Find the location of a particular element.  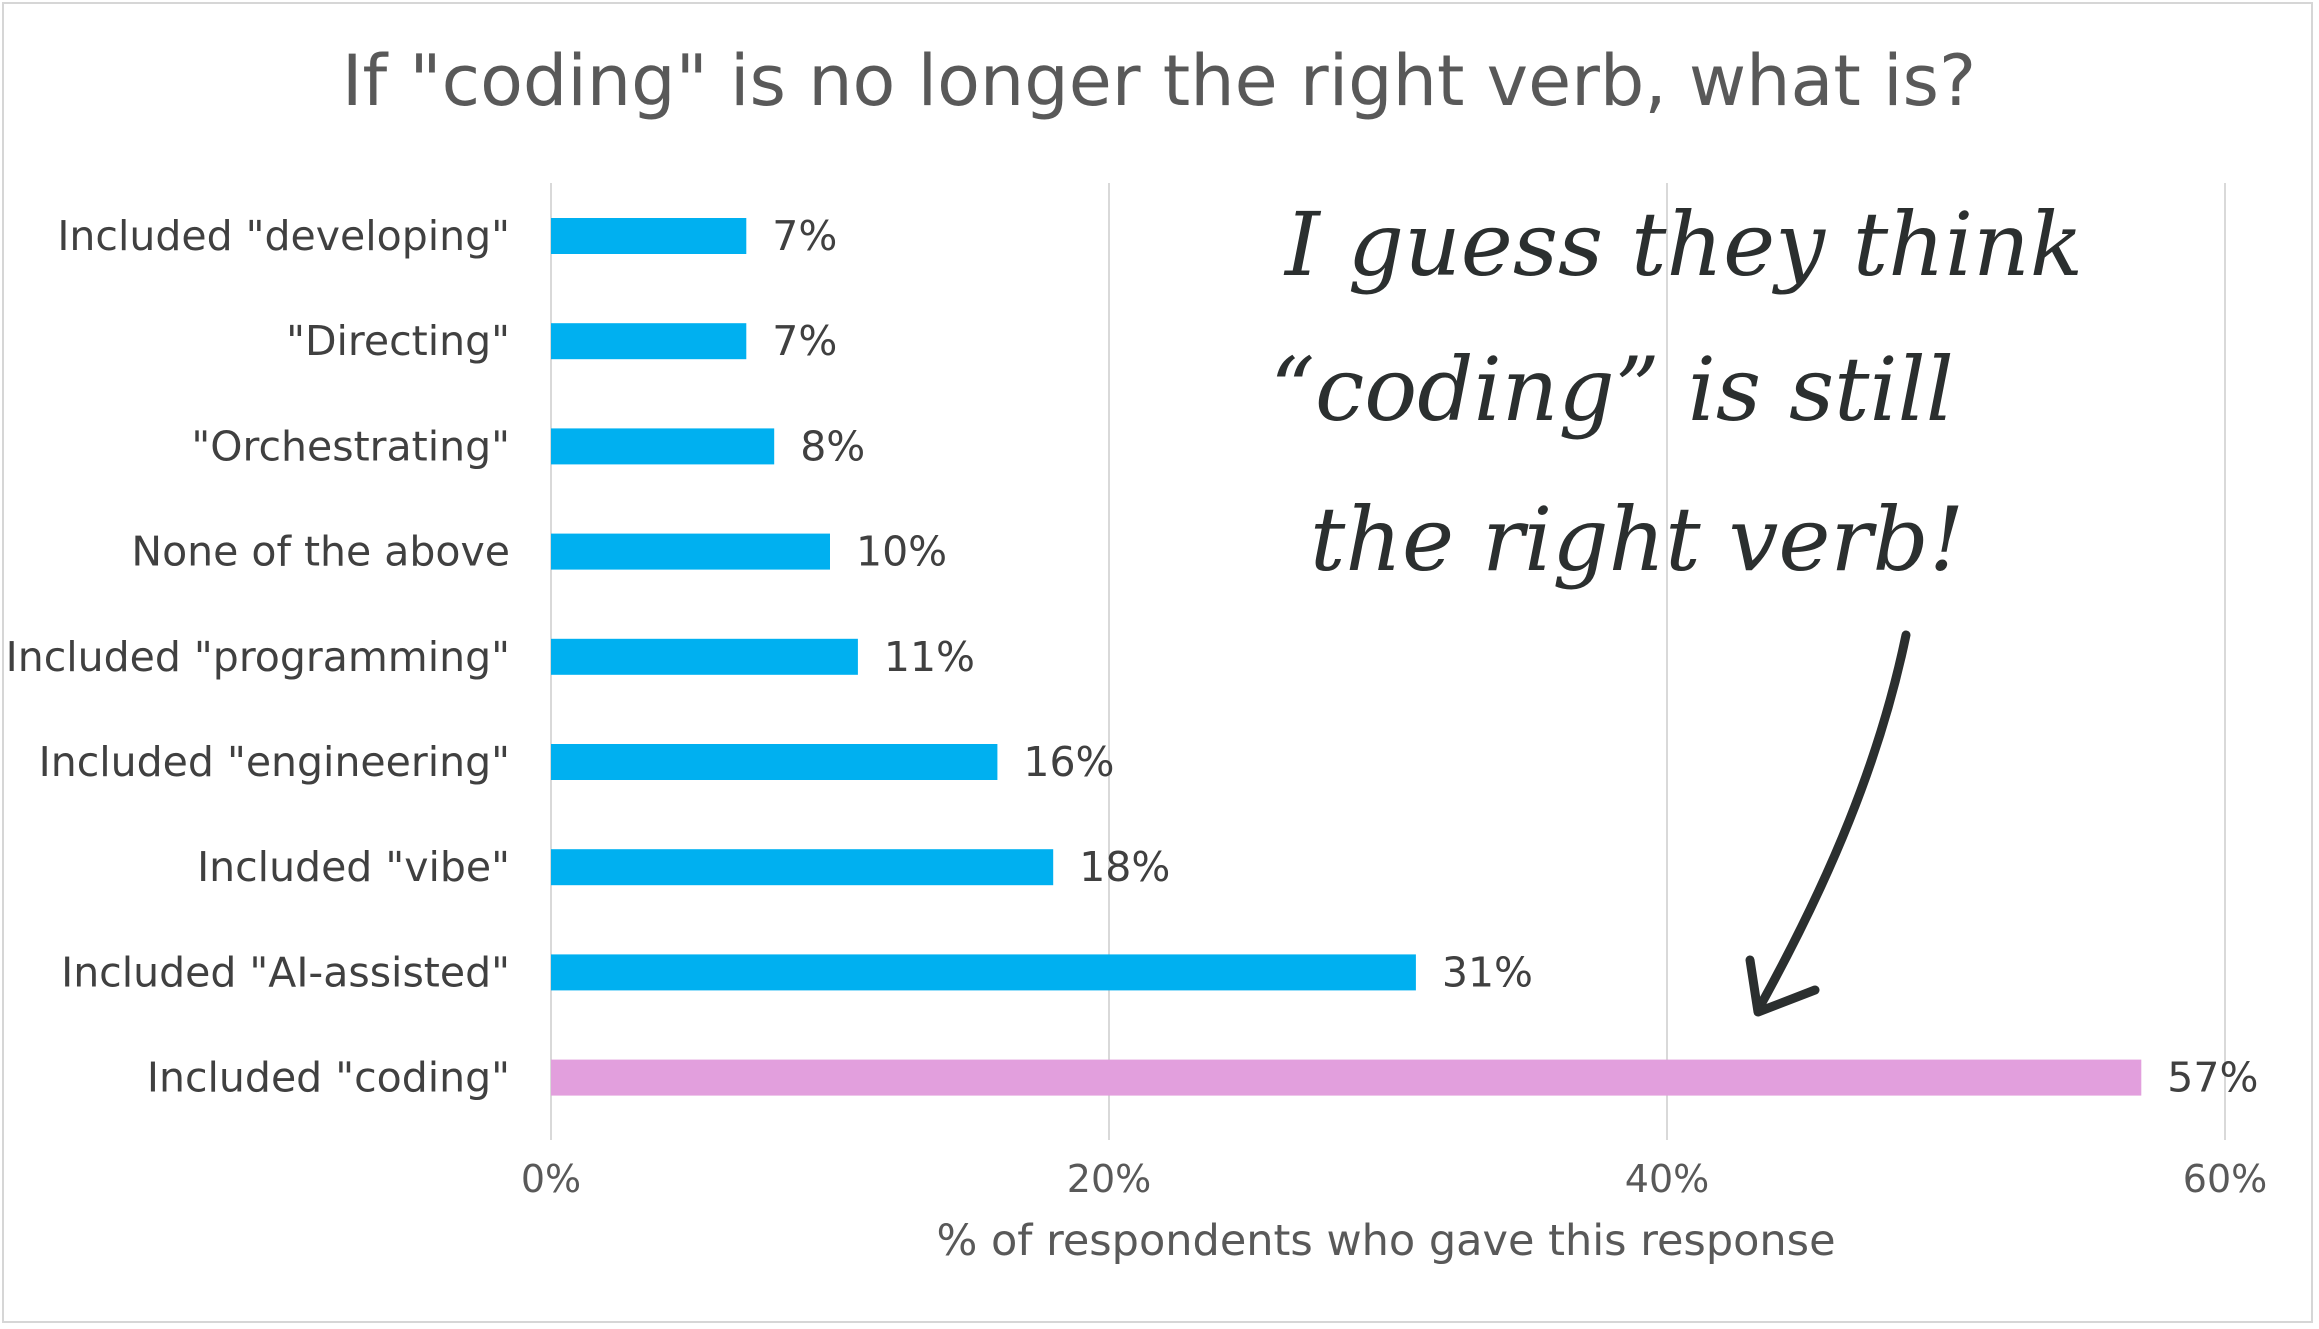

x-tick-labels: 0% 20% 40% 60% is located at coordinates (1394, 1179).